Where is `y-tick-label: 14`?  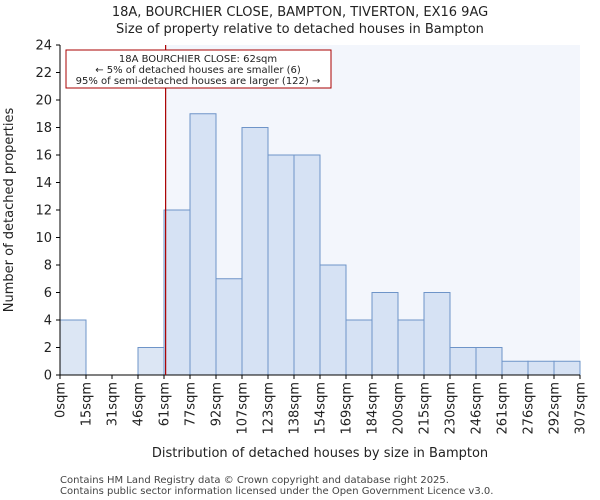
y-tick-label: 14 is located at coordinates (43, 183).